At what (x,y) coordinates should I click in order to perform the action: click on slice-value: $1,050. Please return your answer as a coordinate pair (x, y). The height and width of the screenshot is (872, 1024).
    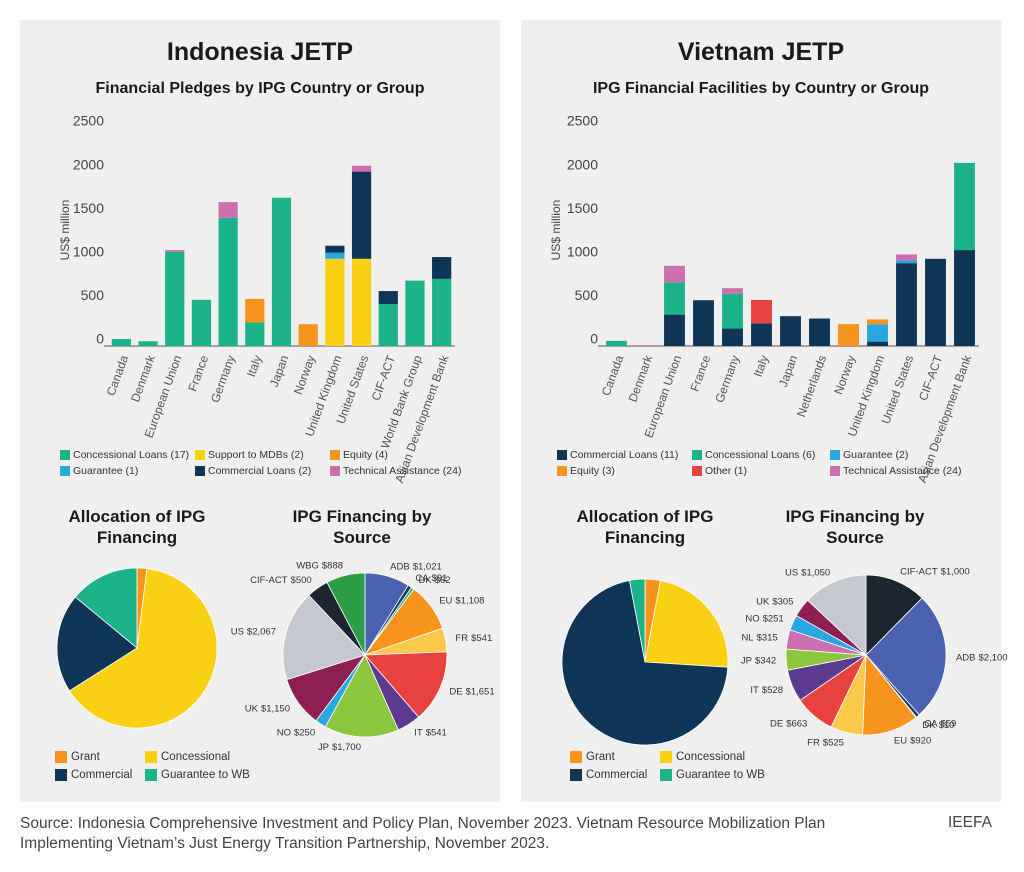
    Looking at the image, I should click on (815, 572).